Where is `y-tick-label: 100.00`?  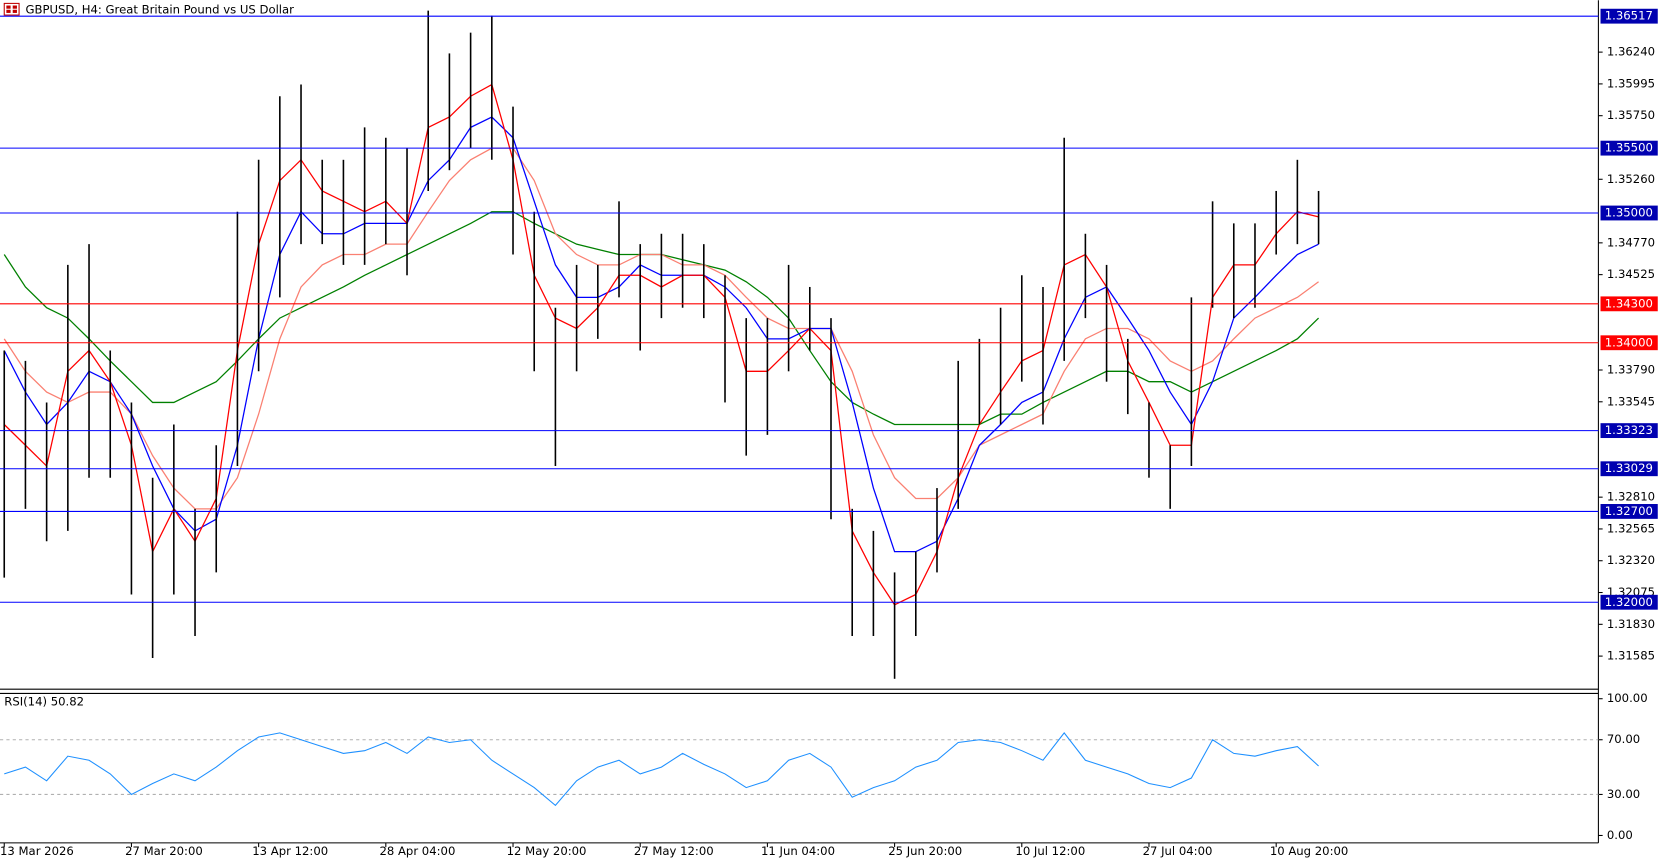 y-tick-label: 100.00 is located at coordinates (1627, 698).